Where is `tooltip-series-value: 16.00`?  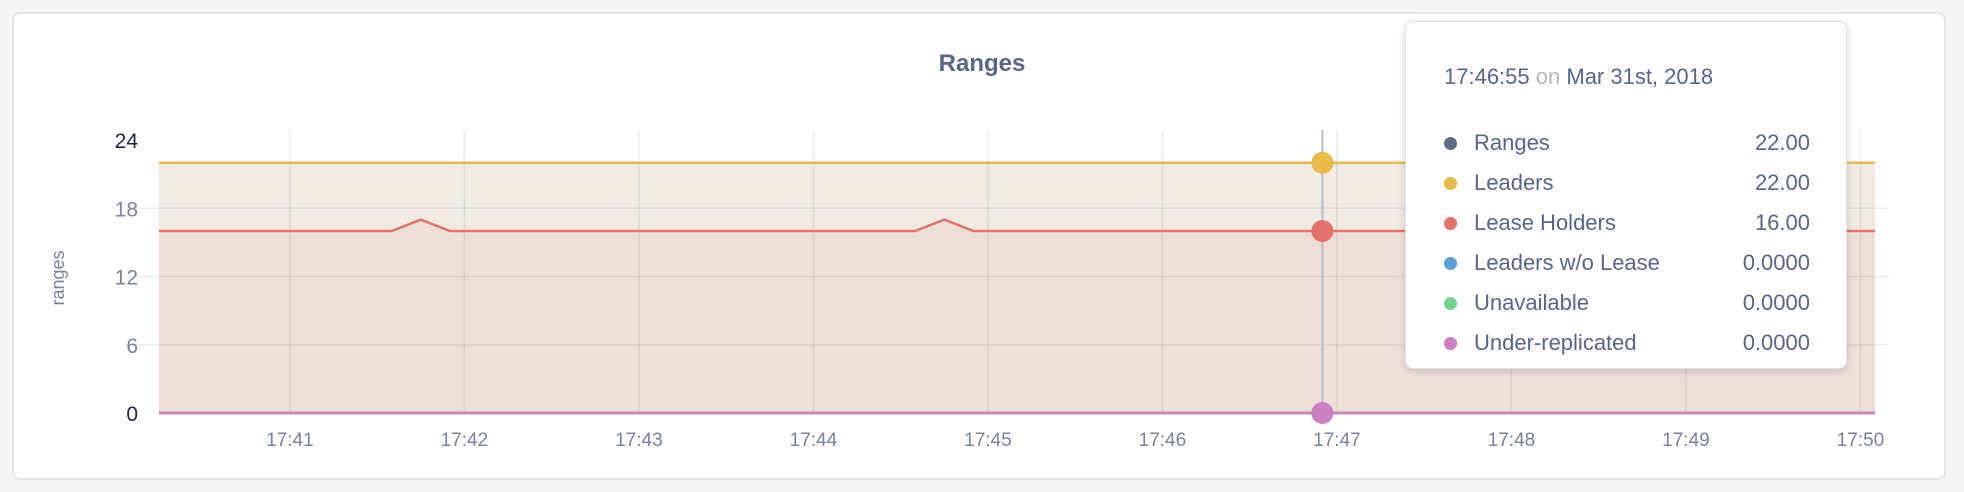 tooltip-series-value: 16.00 is located at coordinates (1782, 222).